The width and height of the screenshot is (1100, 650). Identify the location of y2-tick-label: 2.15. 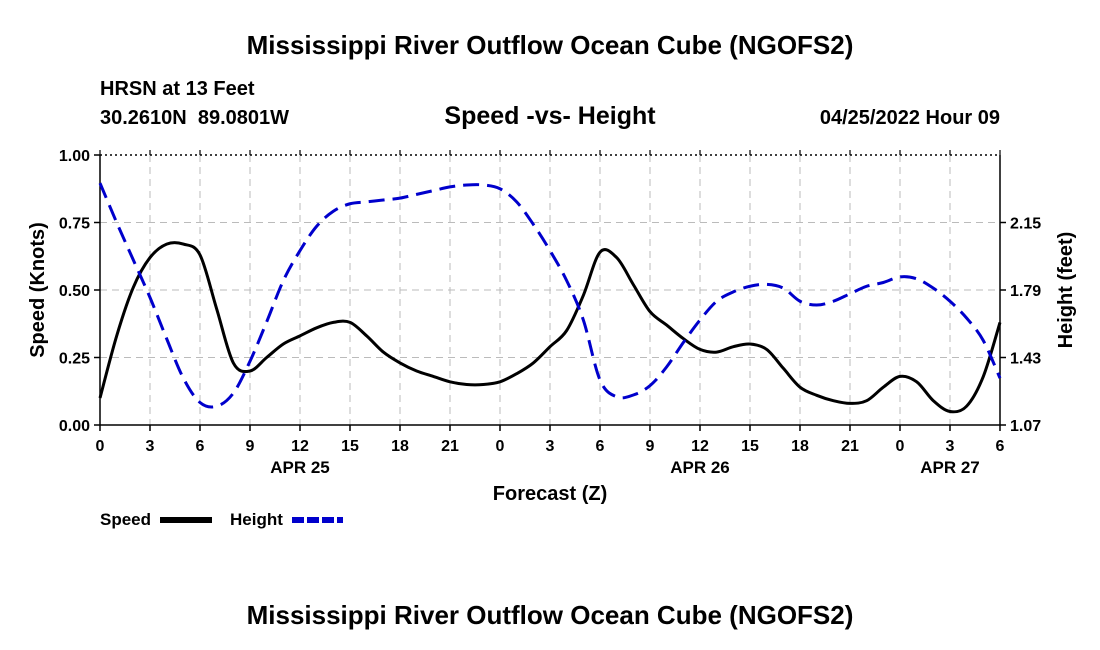
(1025, 224).